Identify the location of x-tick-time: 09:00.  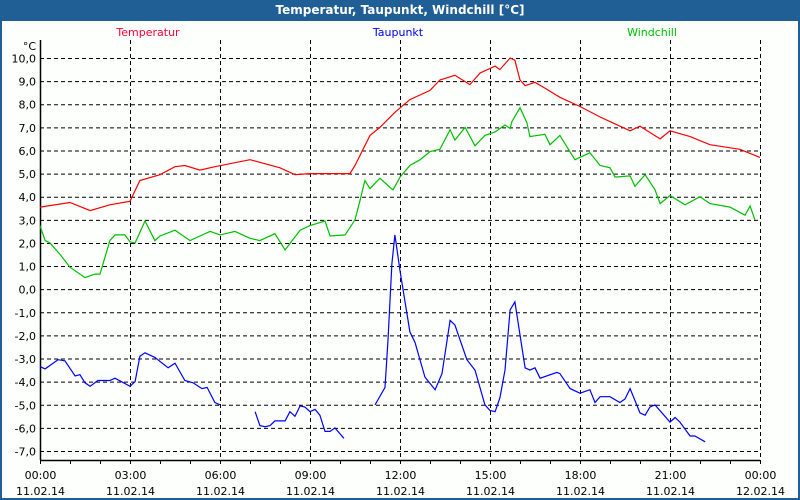
(311, 475).